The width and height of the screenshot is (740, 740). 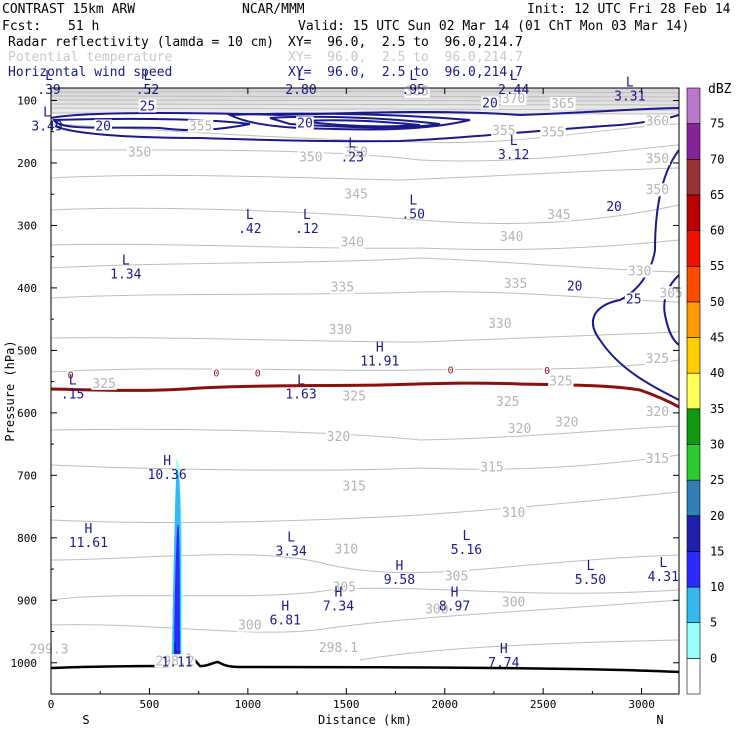 I want to click on field-2-xy: XY= 96.0, 2.5 to 96.0,214.7, so click(x=405, y=57).